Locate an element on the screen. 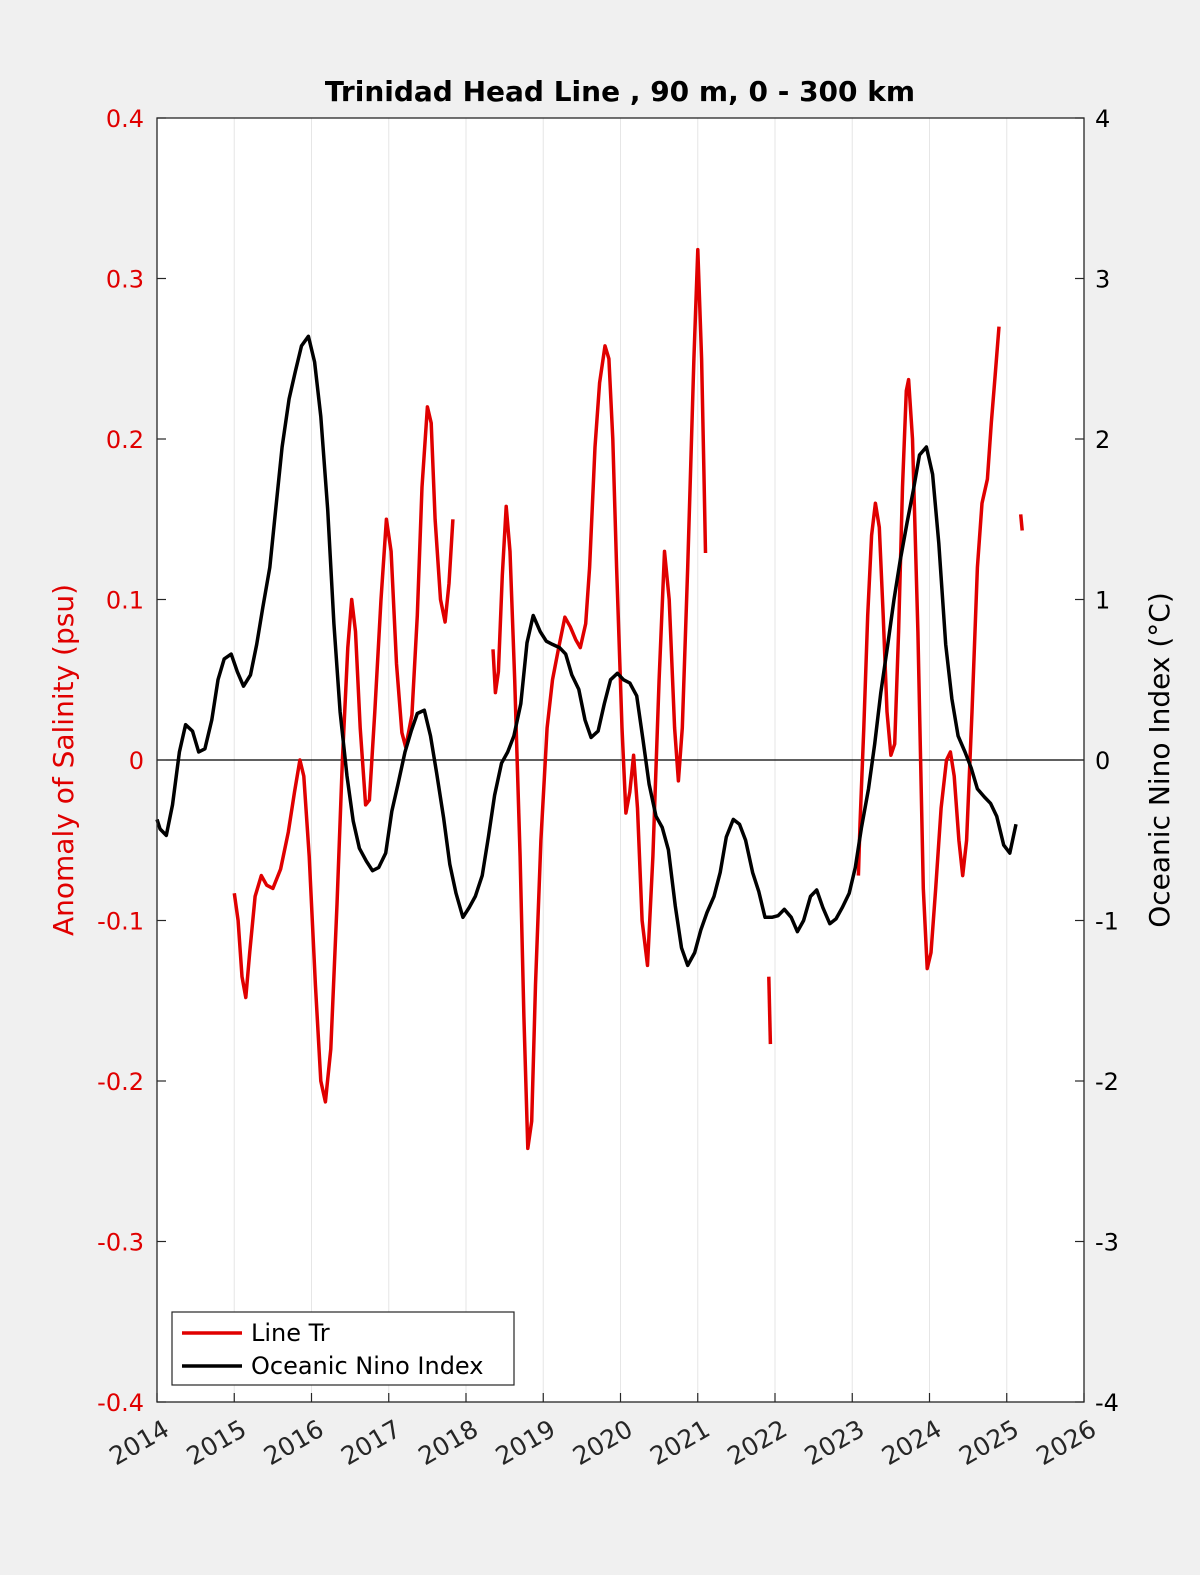 The width and height of the screenshot is (1200, 1575). x-tick-label: 2017 is located at coordinates (371, 1442).